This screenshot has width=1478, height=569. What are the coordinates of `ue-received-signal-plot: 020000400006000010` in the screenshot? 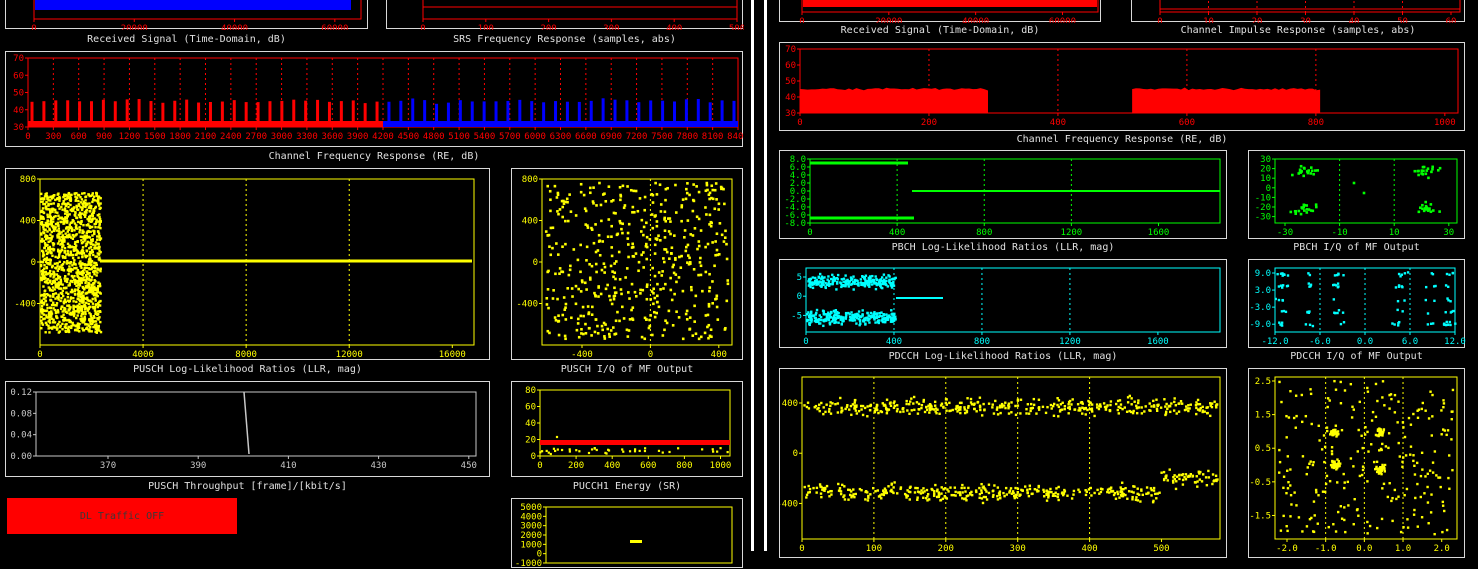 It's located at (943, 11).